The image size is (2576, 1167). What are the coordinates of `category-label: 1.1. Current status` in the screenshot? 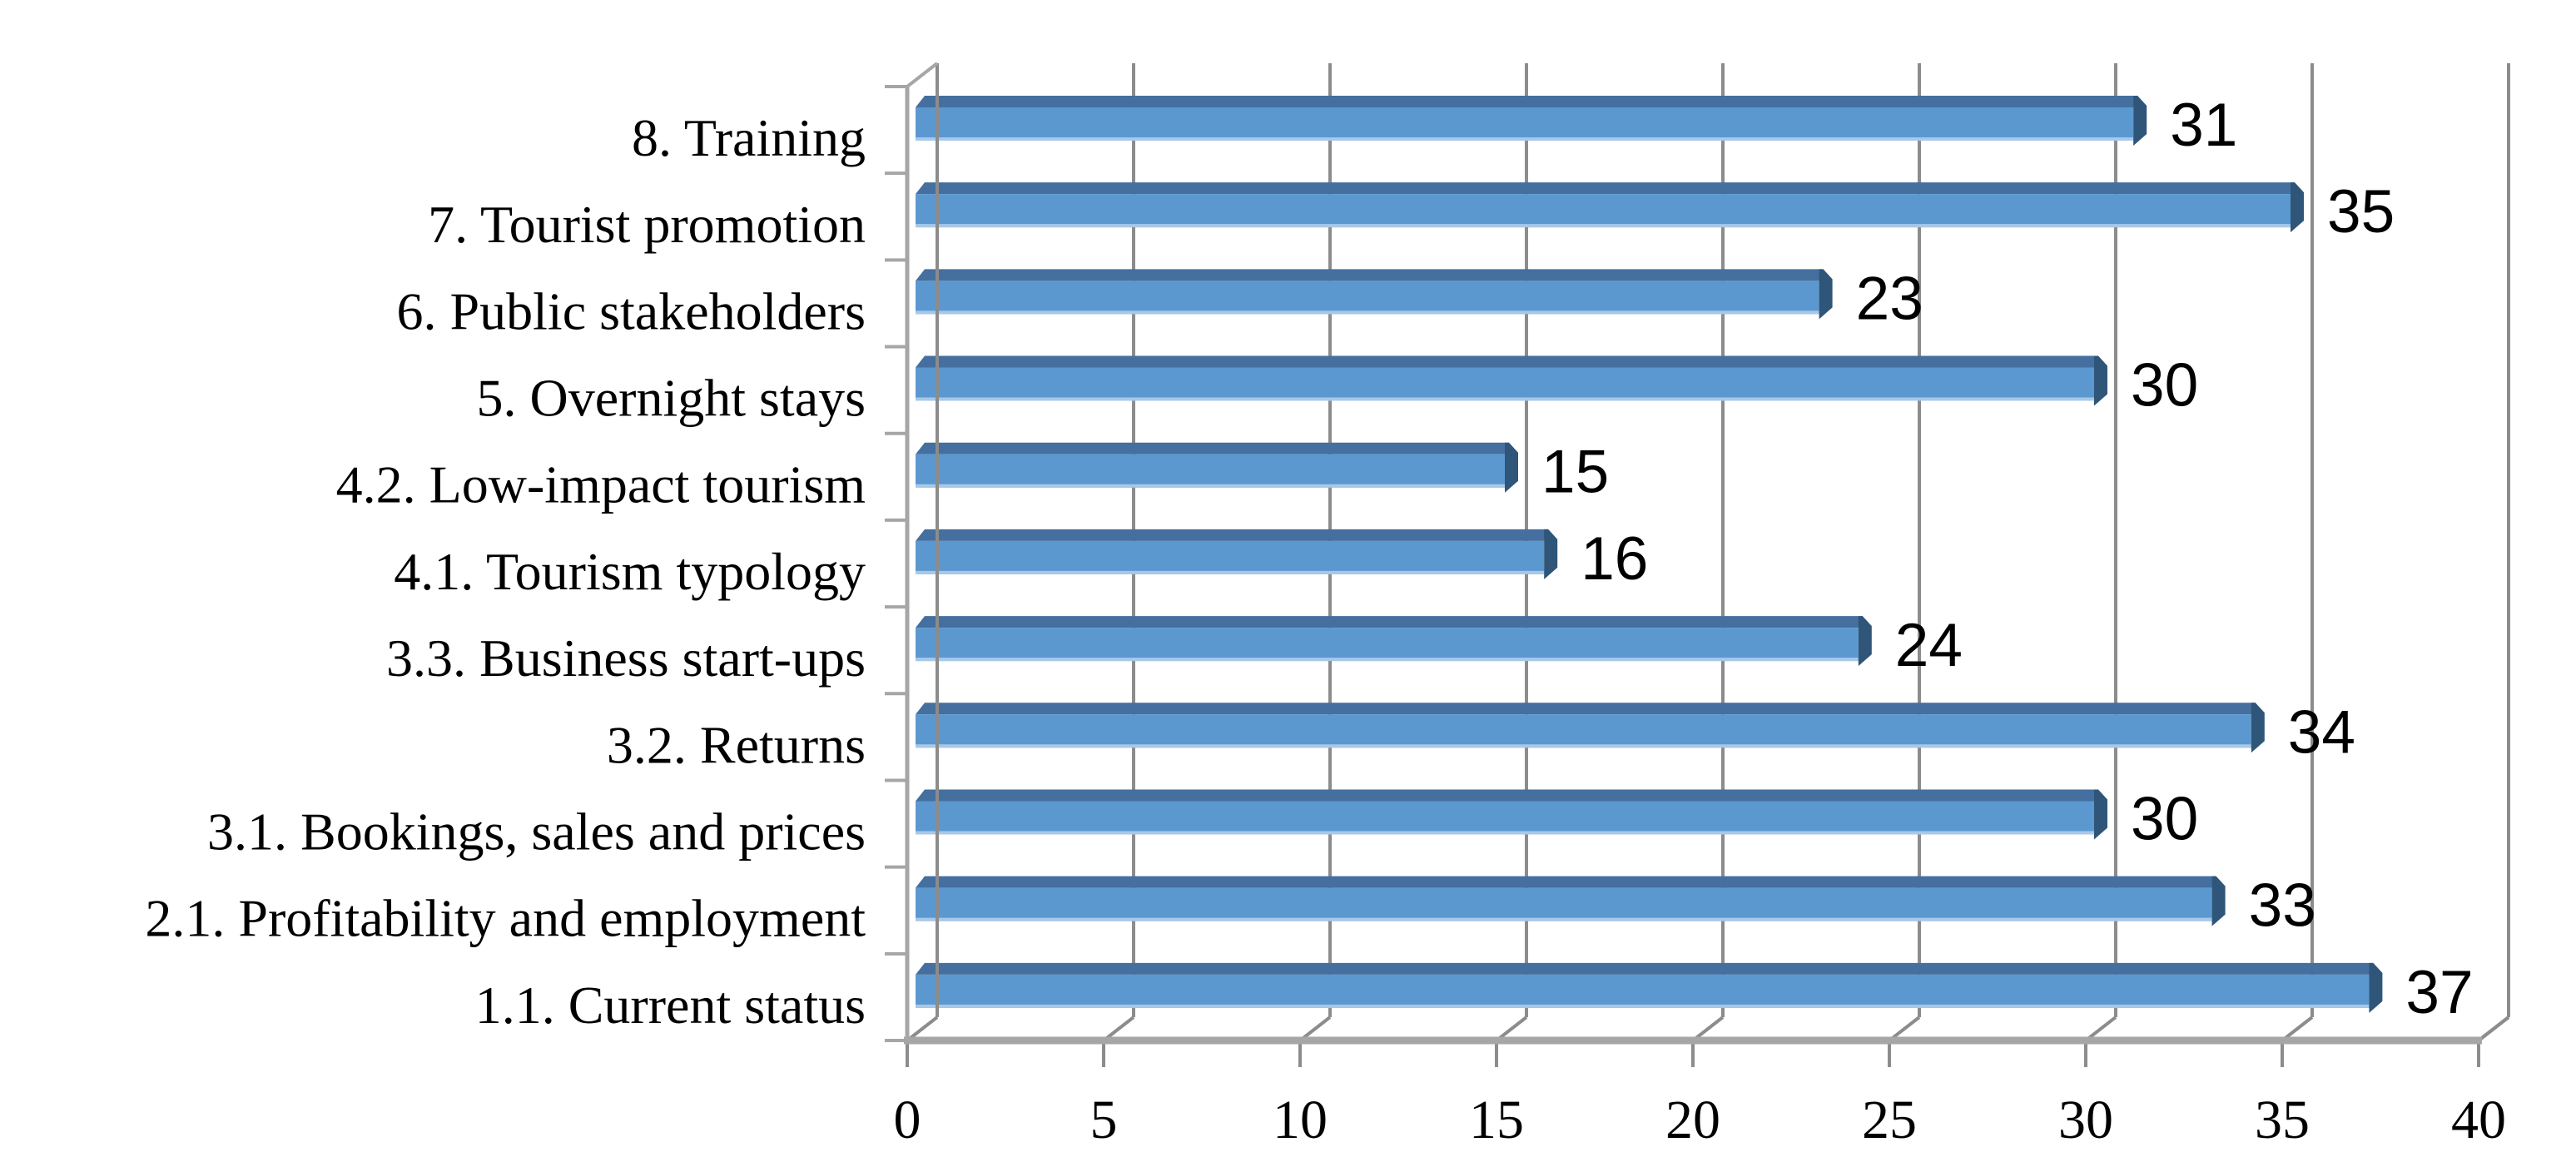 It's located at (670, 1005).